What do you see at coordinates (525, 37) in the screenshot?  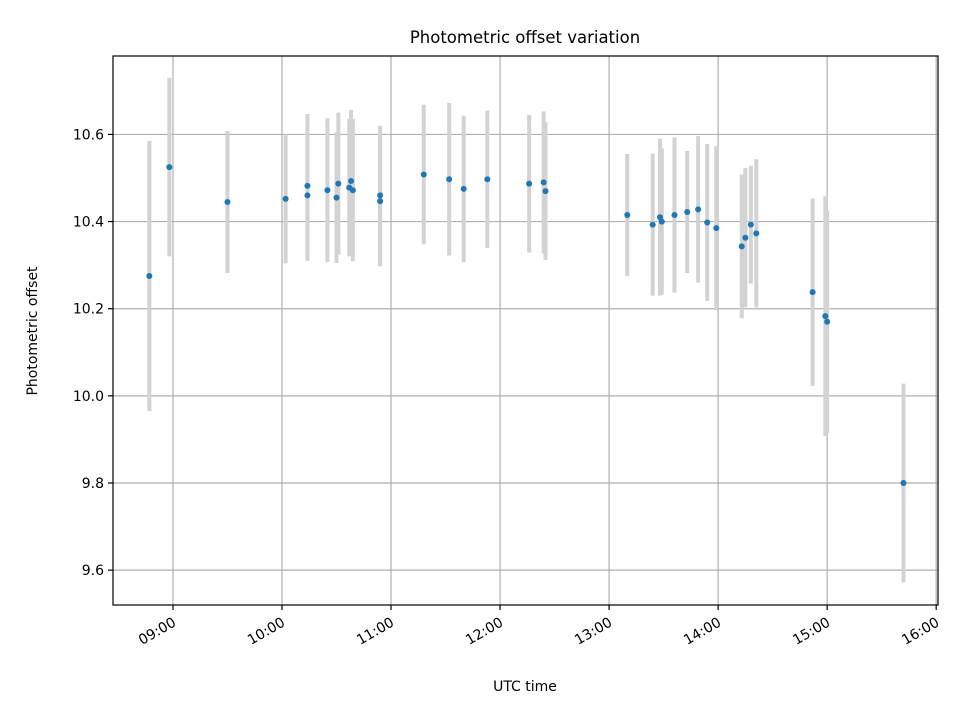 I see `chart-title: Photometric offset variation` at bounding box center [525, 37].